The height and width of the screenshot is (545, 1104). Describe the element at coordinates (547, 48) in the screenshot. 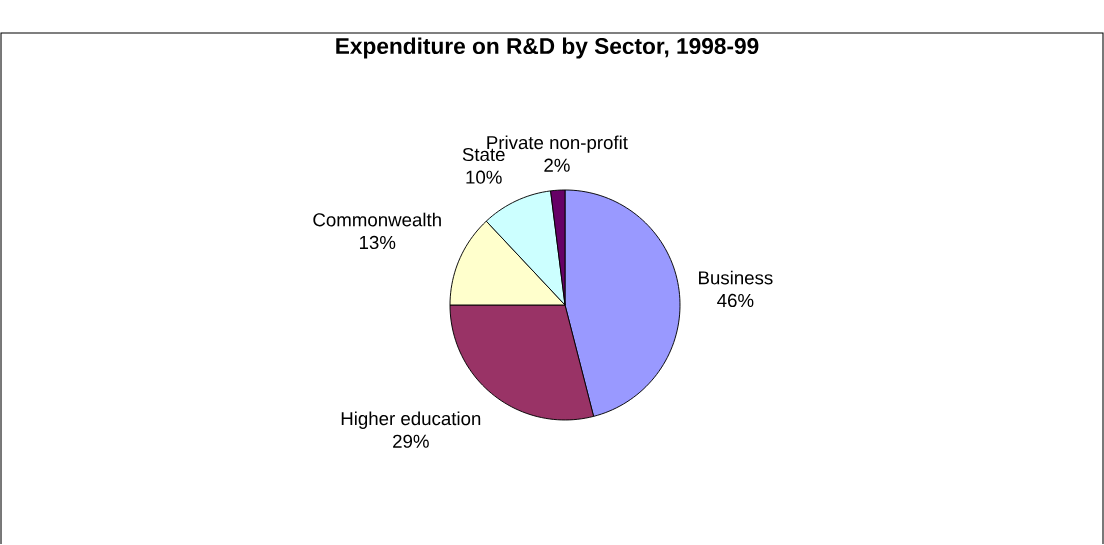

I see `chart-title: Expenditure on R&D by Sector, 1998-99` at that location.